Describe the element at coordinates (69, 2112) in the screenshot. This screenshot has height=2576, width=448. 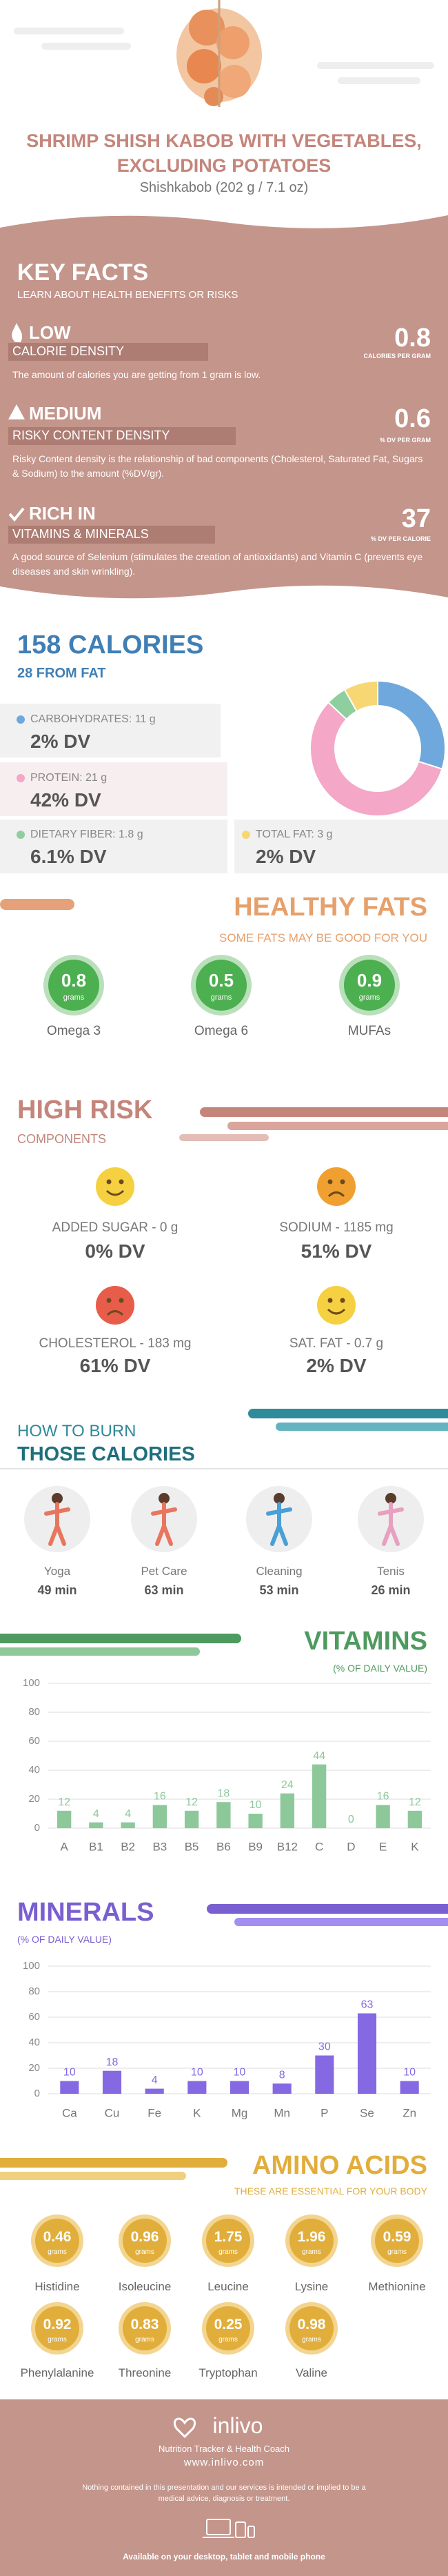
I see `x-tick-label: Ca` at that location.